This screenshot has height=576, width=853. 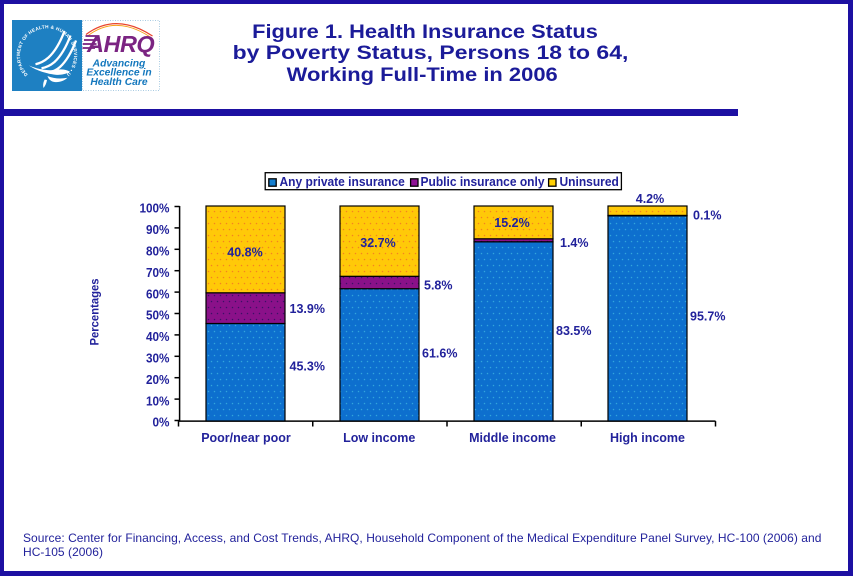 What do you see at coordinates (246, 438) in the screenshot?
I see `svg-text: Poor/near poor` at bounding box center [246, 438].